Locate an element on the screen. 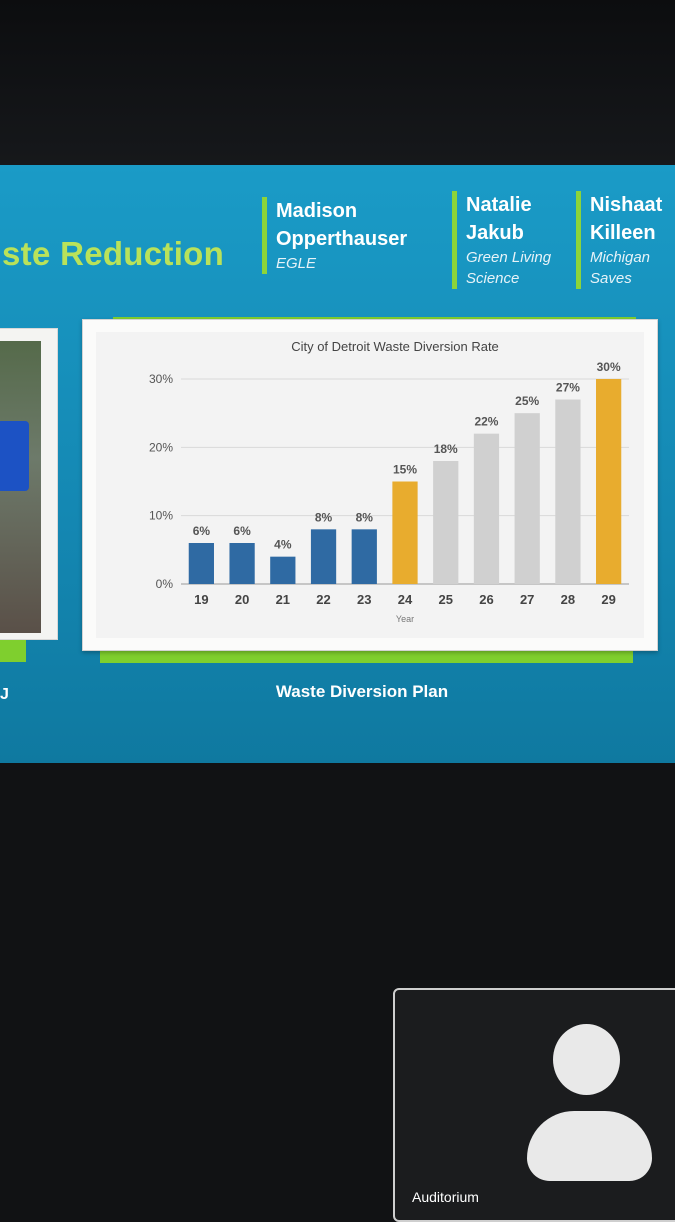  speaker-org-line2: Saves is located at coordinates (611, 278).